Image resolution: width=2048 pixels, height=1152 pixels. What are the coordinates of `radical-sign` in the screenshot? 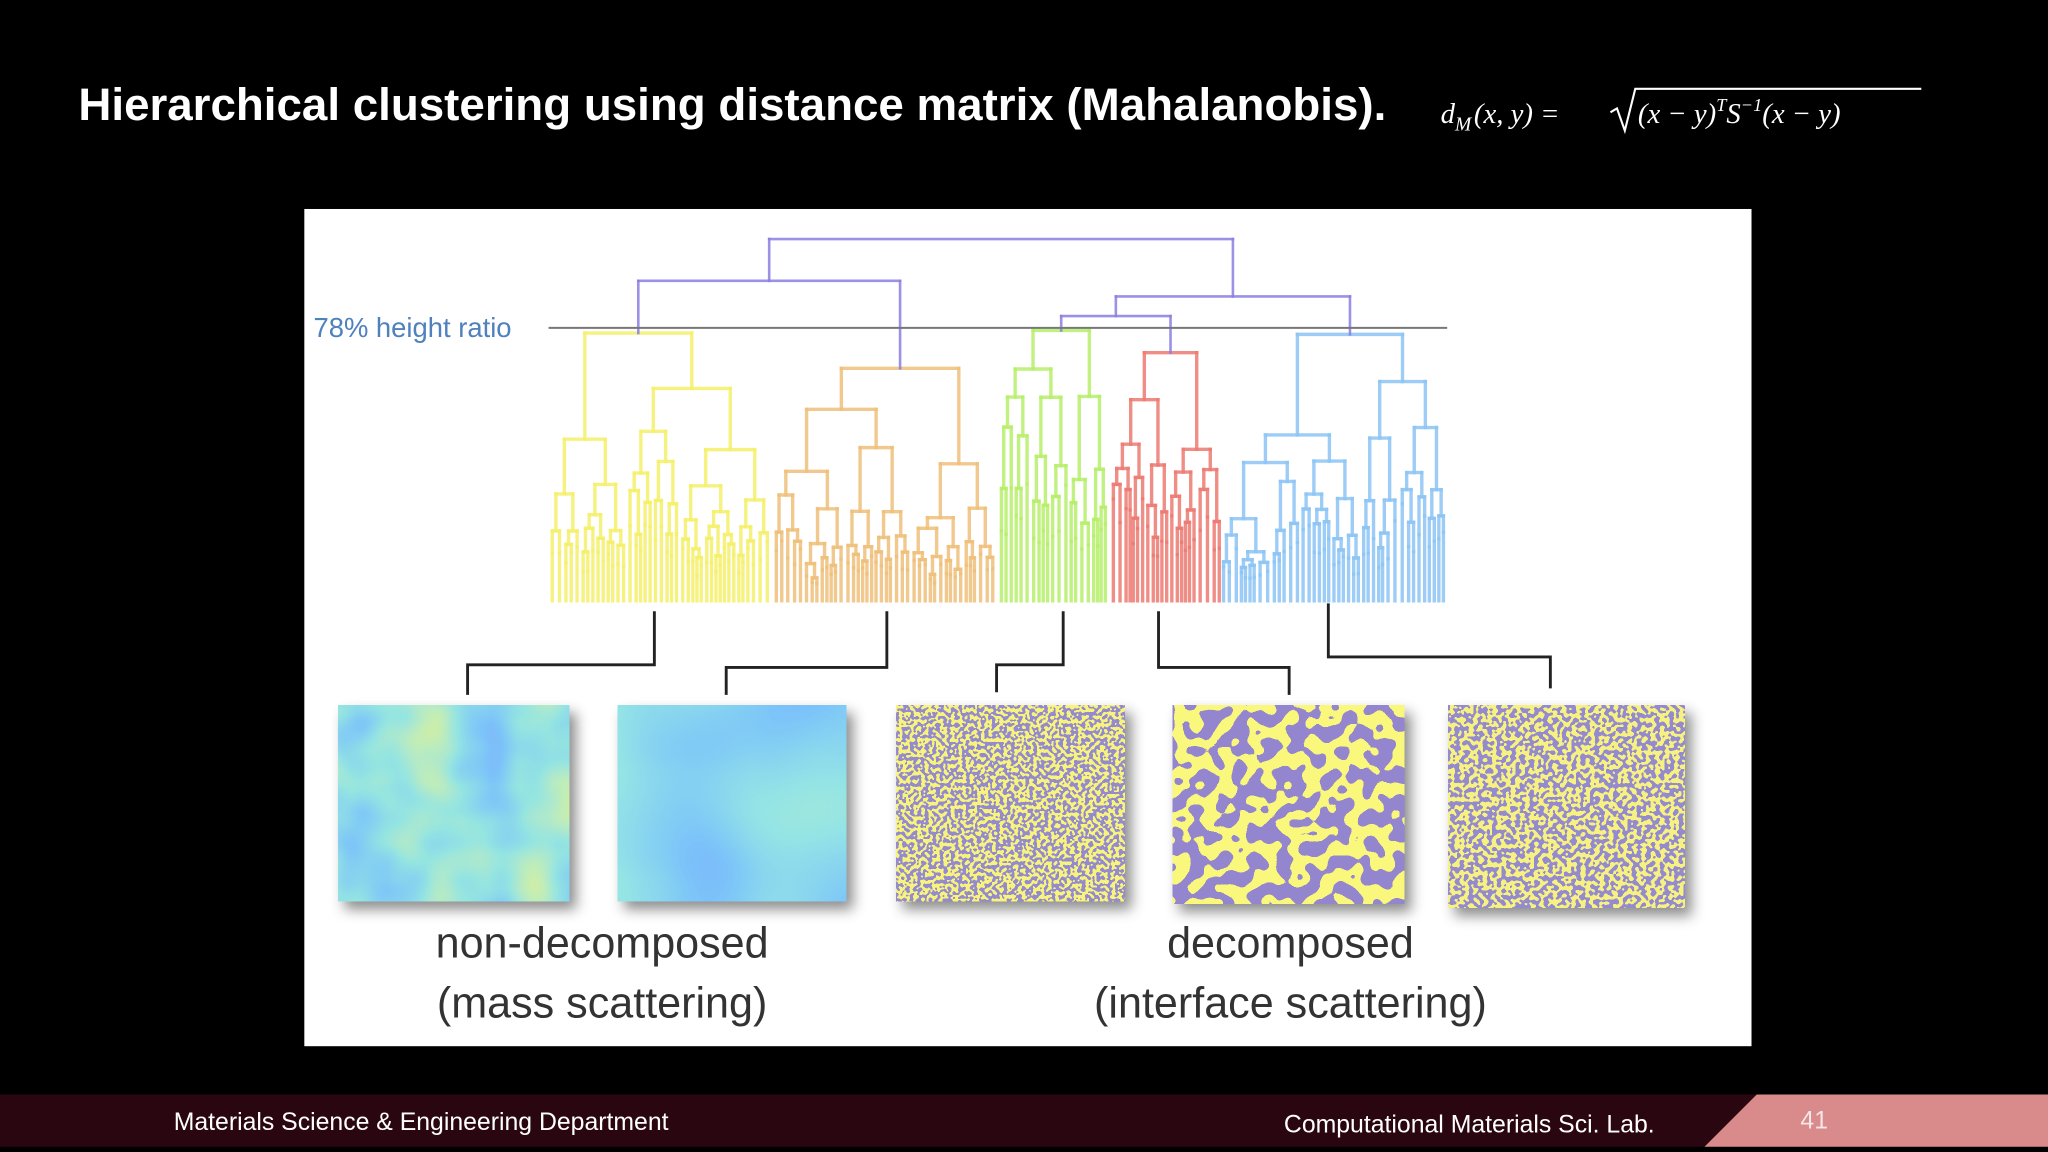 It's located at (1765, 111).